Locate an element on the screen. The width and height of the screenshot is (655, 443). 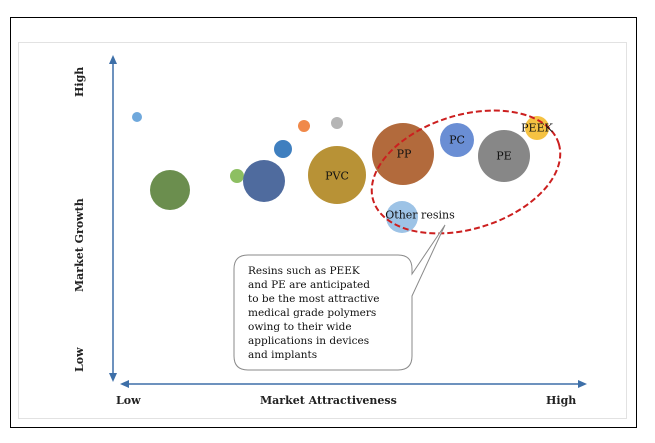
bubble-label-pvc: PVC is located at coordinates (337, 176).